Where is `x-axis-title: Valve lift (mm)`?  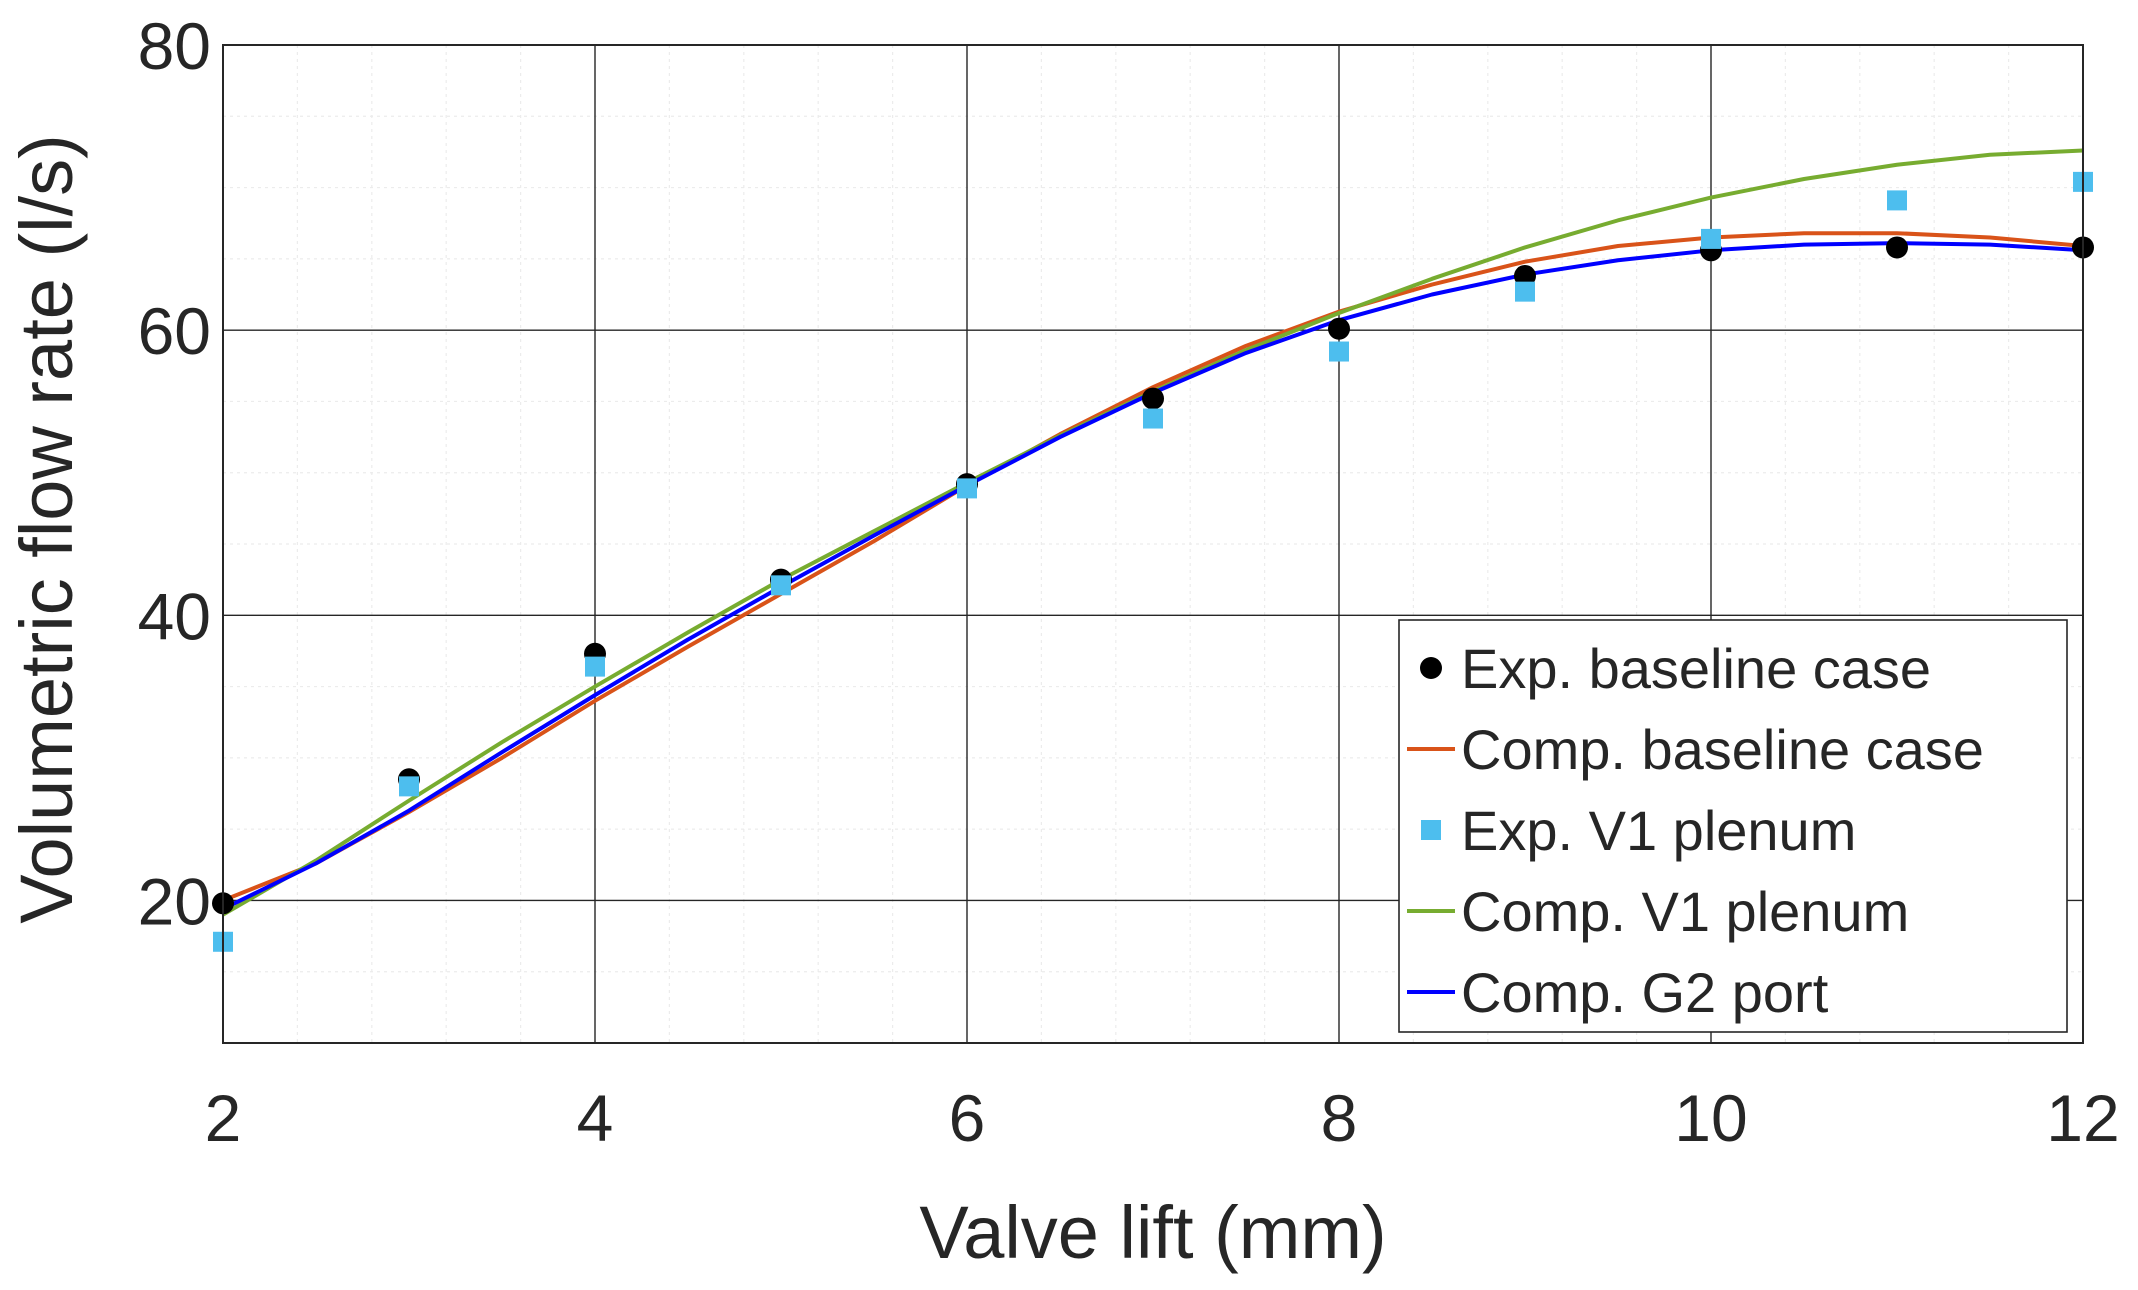
x-axis-title: Valve lift (mm) is located at coordinates (1152, 1232).